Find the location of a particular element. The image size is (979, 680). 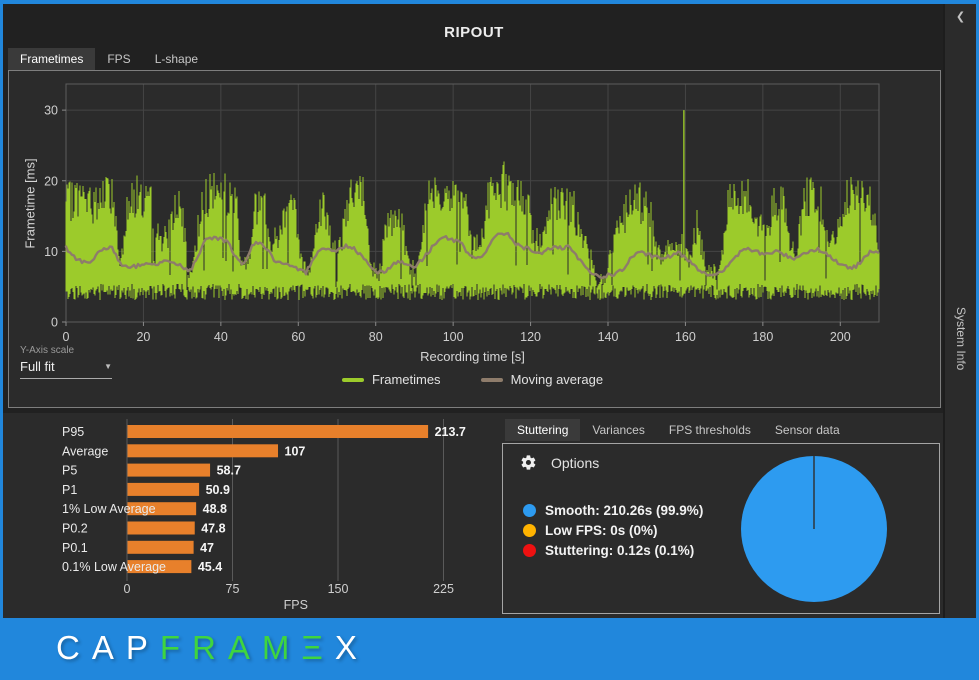

bar-p1 is located at coordinates (163, 489).